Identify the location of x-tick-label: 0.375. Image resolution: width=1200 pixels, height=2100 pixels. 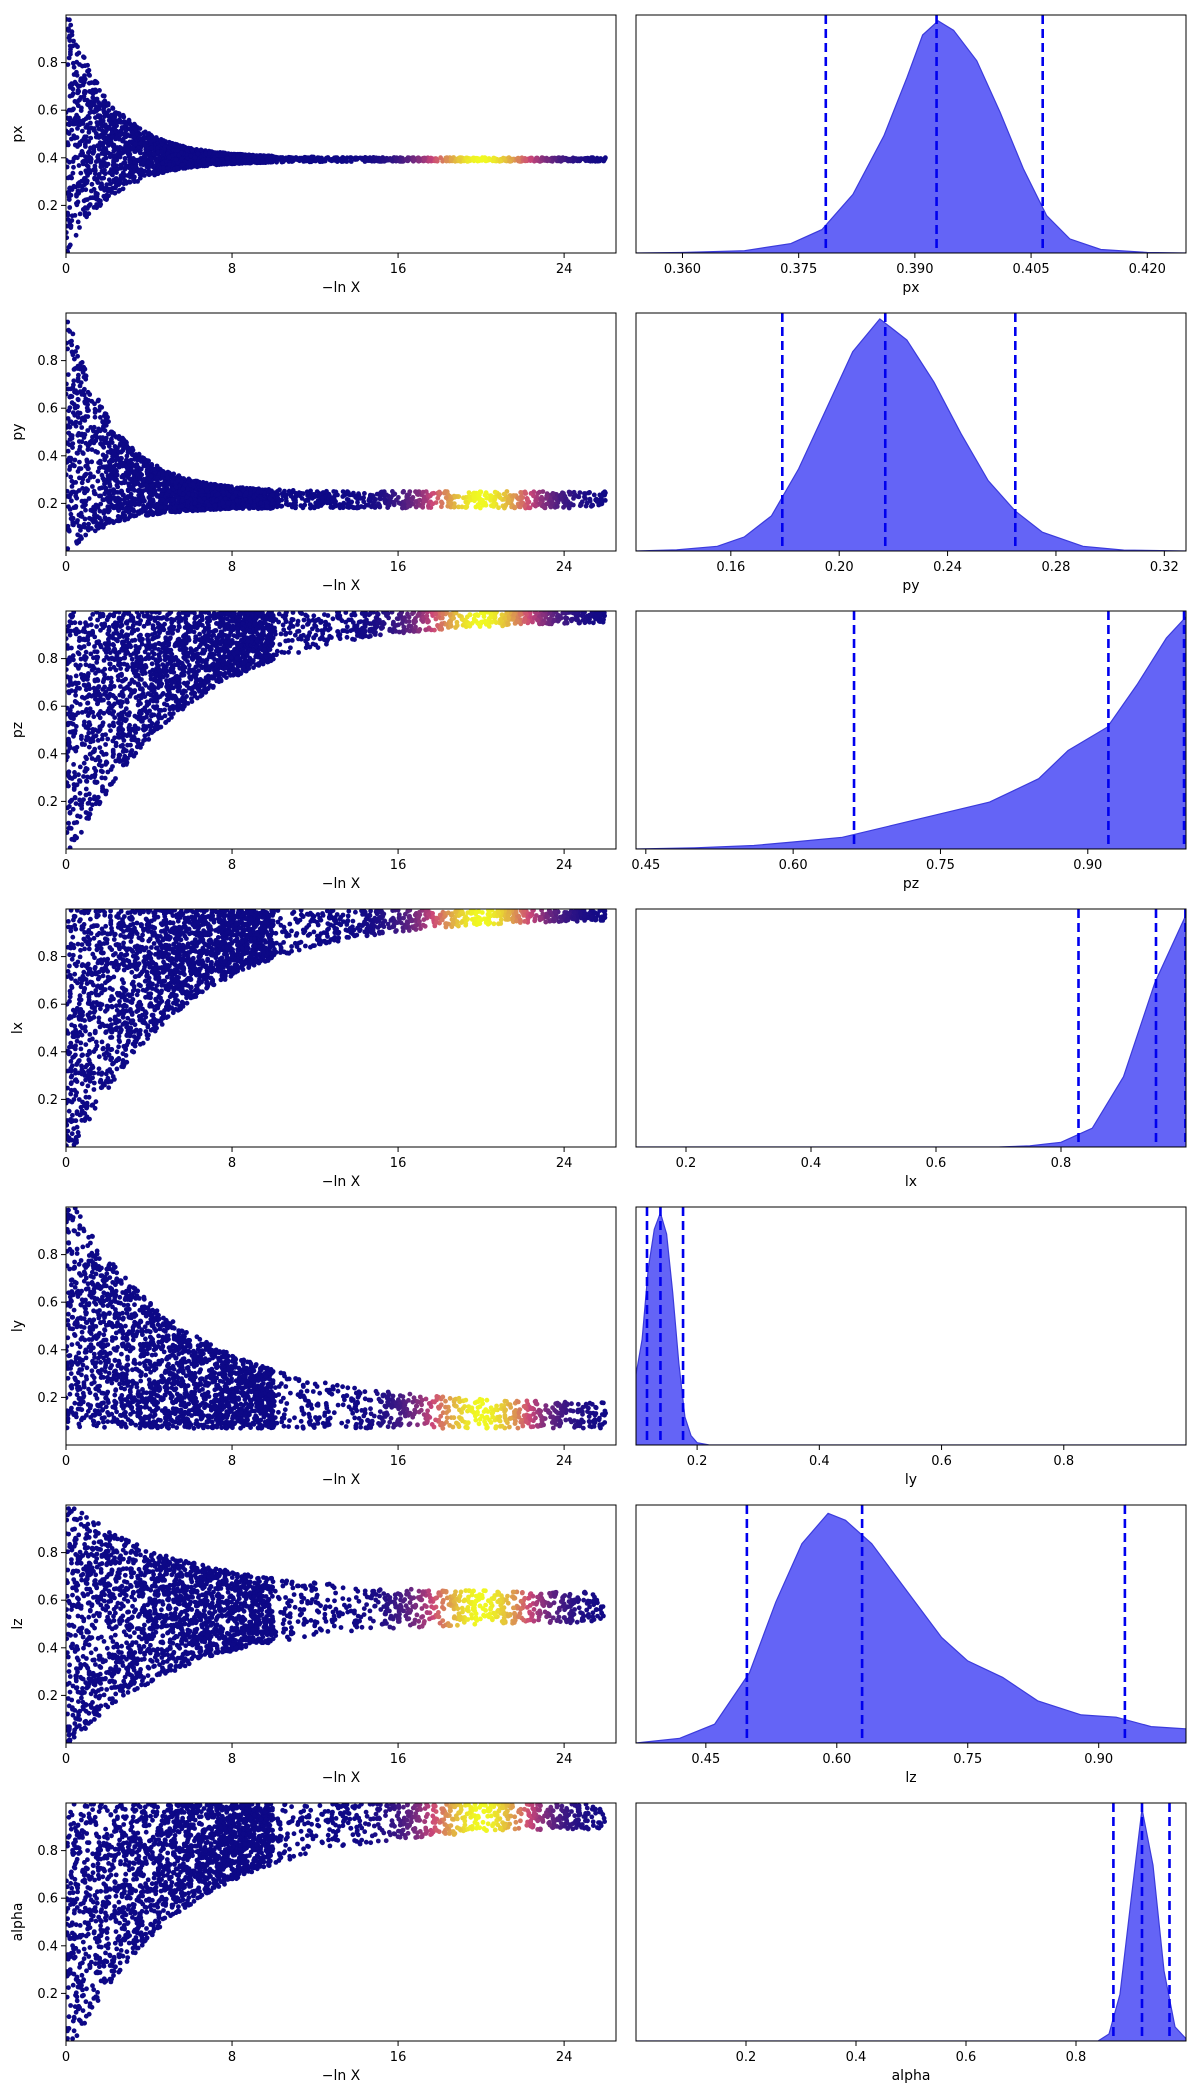
(798, 269).